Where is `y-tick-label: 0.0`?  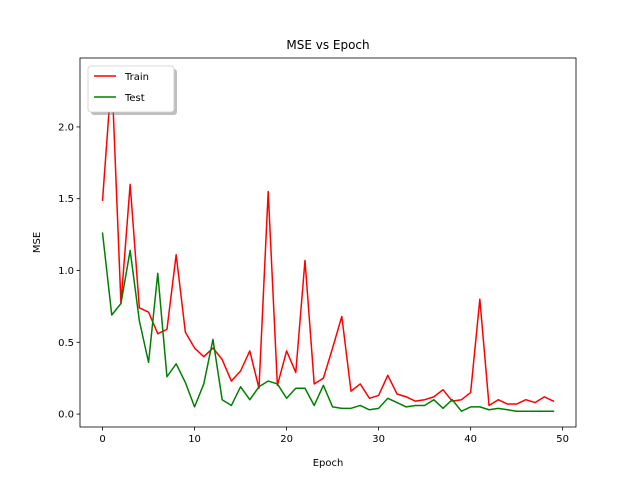 y-tick-label: 0.0 is located at coordinates (66, 415).